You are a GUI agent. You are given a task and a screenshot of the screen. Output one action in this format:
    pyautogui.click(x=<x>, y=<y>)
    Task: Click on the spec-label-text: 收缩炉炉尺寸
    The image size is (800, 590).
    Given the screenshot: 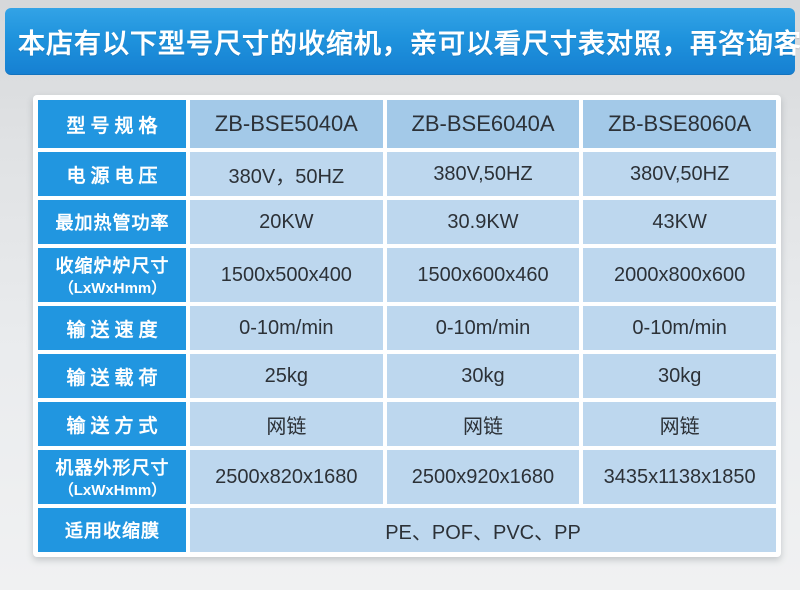 What is the action you would take?
    pyautogui.click(x=112, y=266)
    